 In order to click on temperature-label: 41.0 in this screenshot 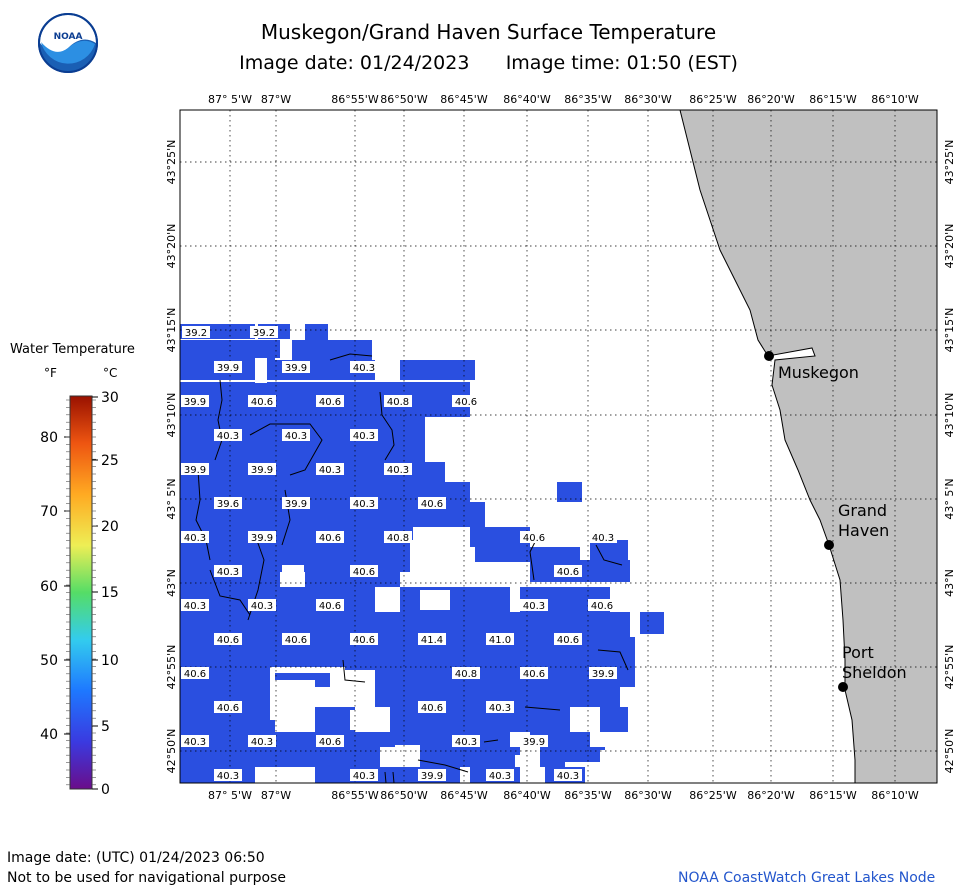, I will do `click(500, 639)`.